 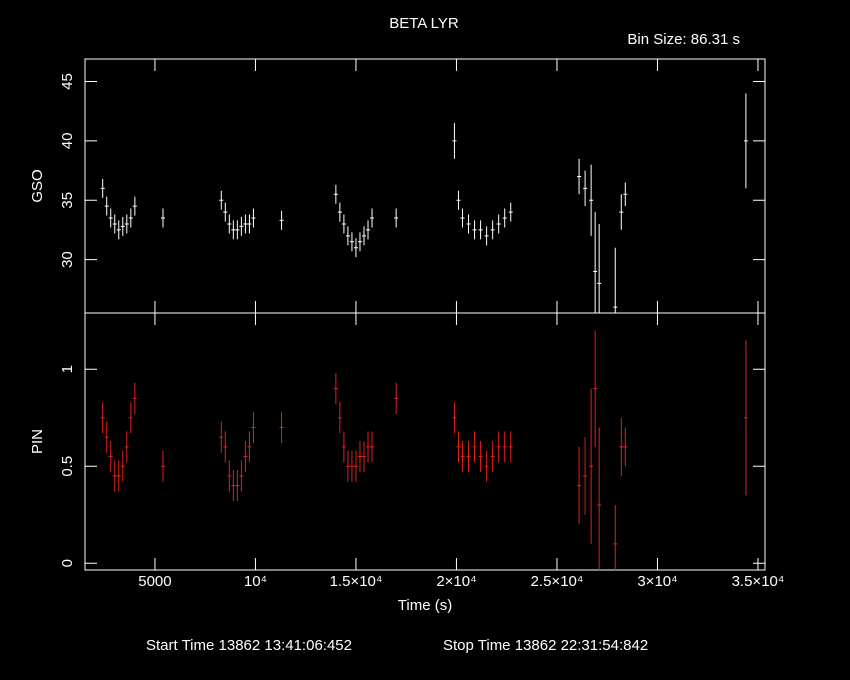 I want to click on x-tick-label: 5000, so click(x=154, y=581).